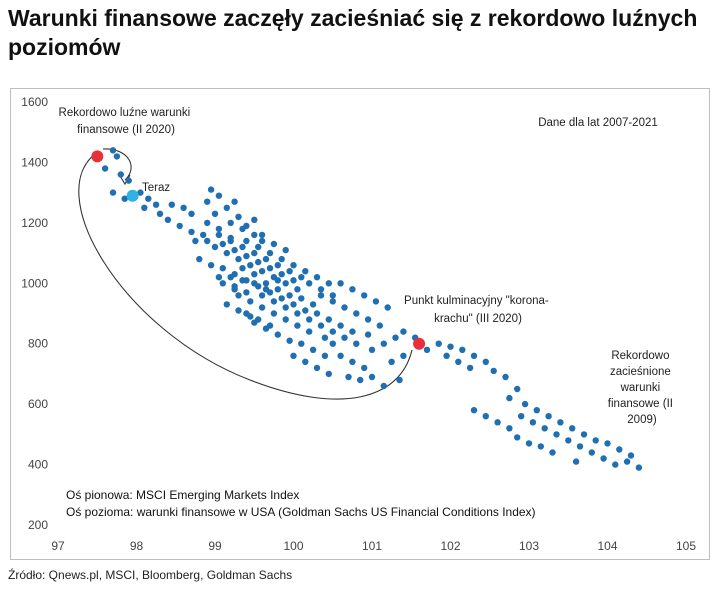 Image resolution: width=718 pixels, height=593 pixels. Describe the element at coordinates (137, 546) in the screenshot. I see `x-tick-label: 98` at that location.